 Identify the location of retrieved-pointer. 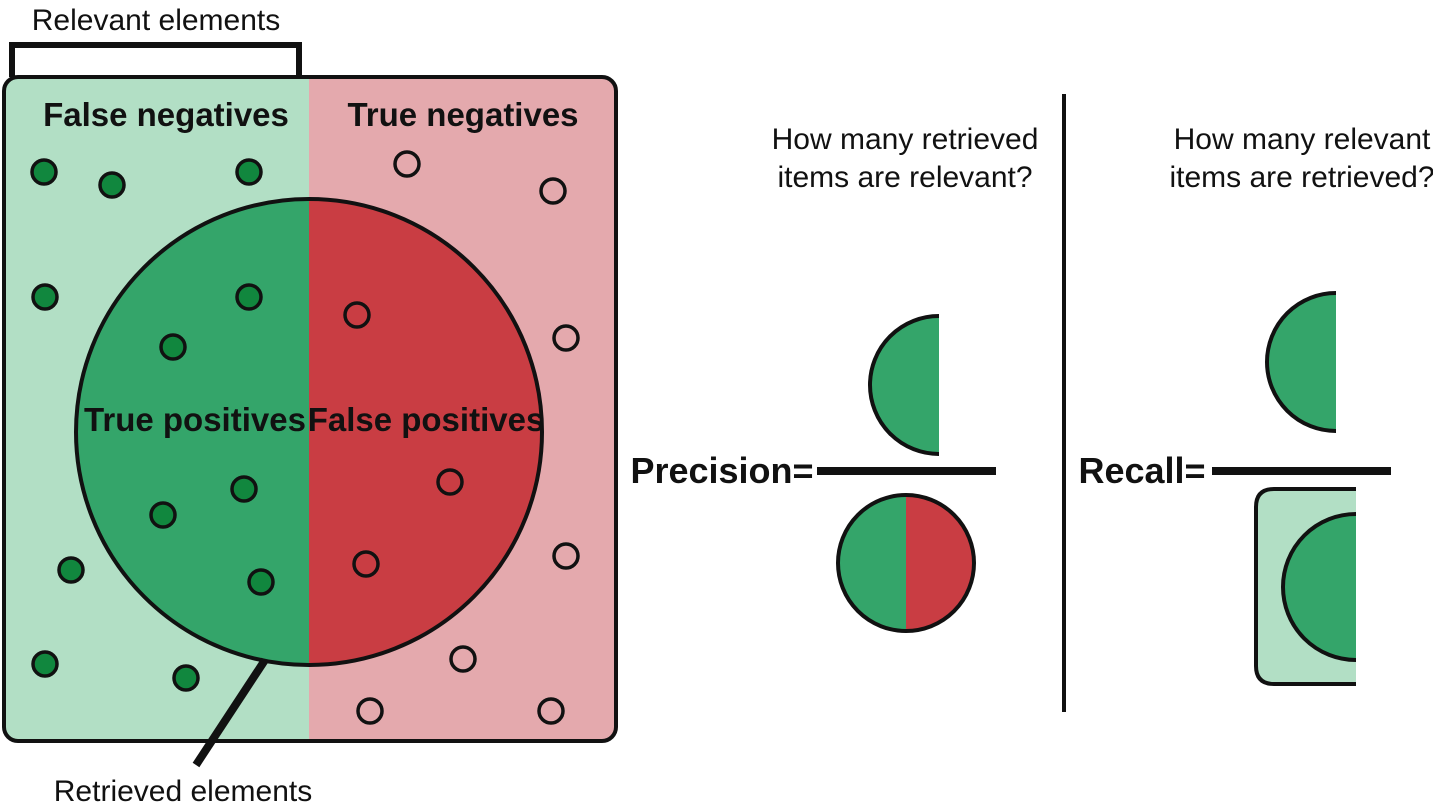
(230, 712).